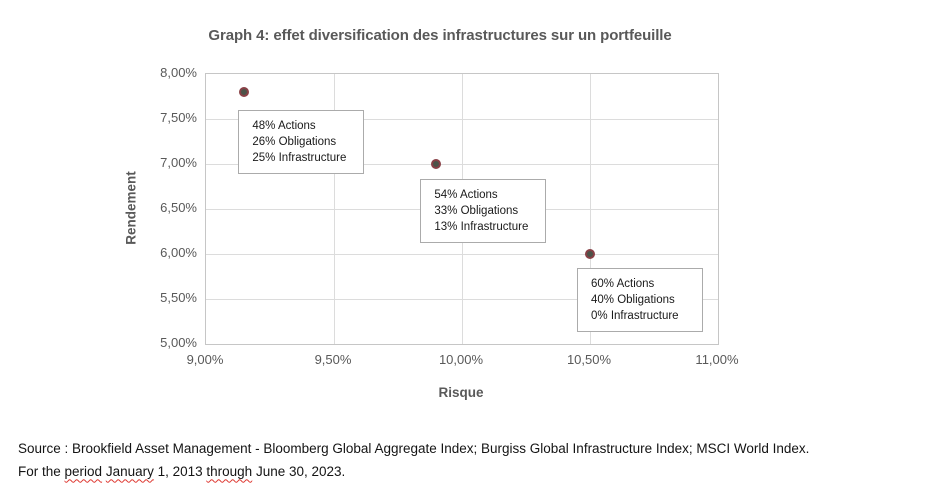  I want to click on y-tick-label: 7,50%, so click(178, 117).